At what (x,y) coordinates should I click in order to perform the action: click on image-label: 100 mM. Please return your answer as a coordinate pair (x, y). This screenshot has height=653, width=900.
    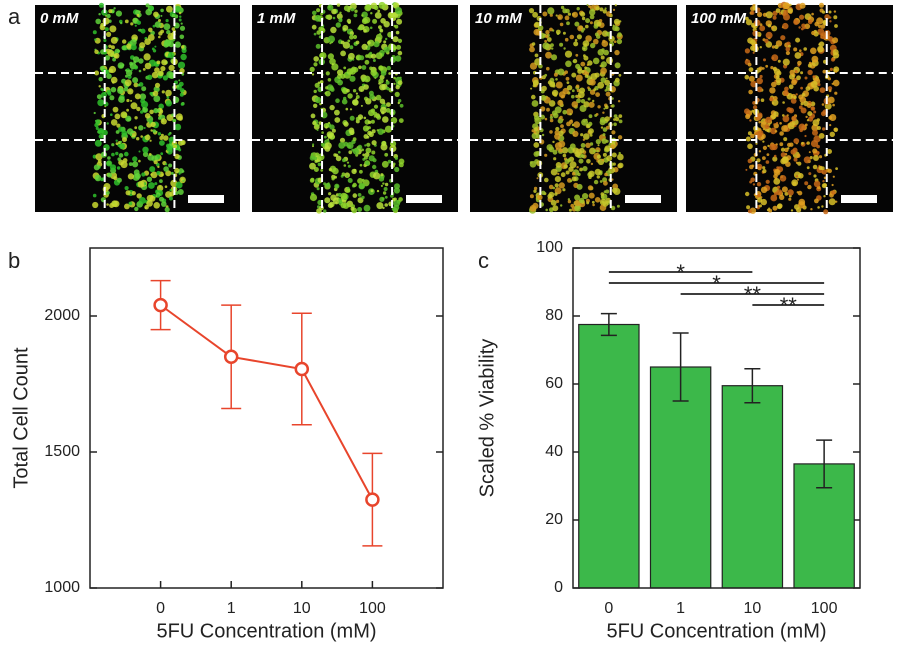
    Looking at the image, I should click on (719, 18).